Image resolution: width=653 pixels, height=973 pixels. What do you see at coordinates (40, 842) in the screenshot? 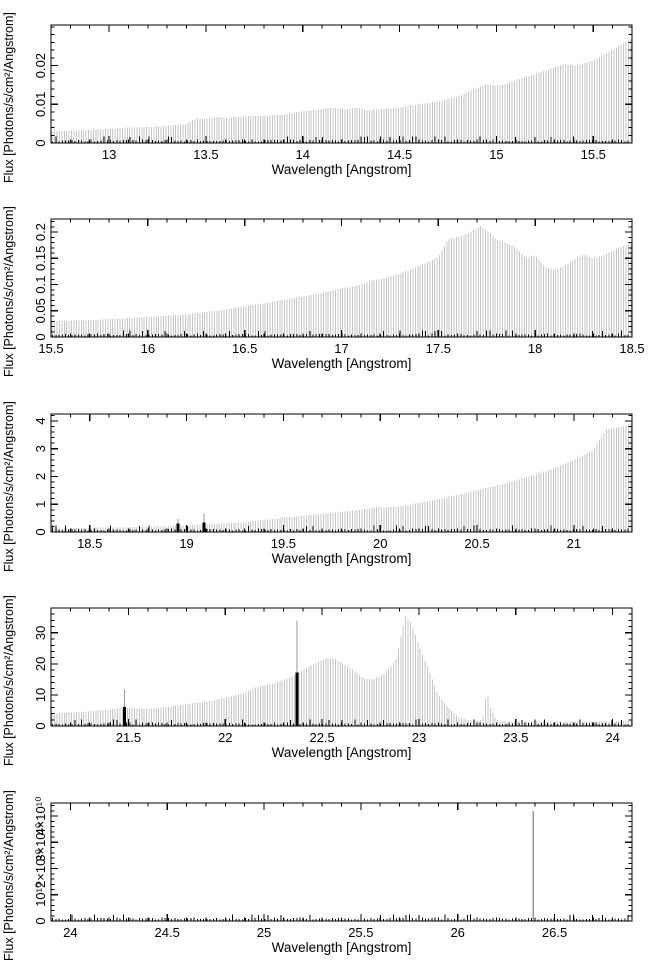
I see `svg-text: 3×10¹⁰` at bounding box center [40, 842].